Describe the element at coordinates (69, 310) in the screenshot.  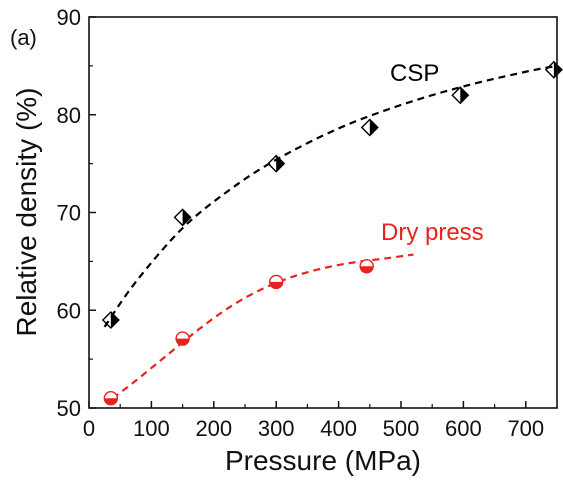
I see `y-tick-label: 60` at that location.